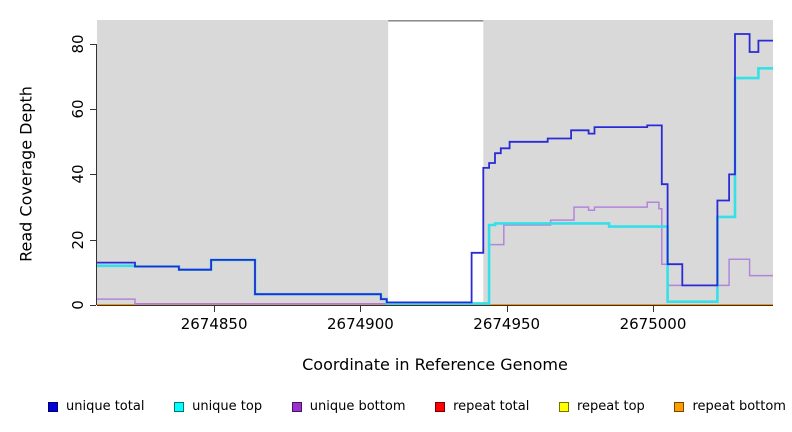 The image size is (792, 432). Describe the element at coordinates (491, 406) in the screenshot. I see `legend-label: repeat total` at that location.